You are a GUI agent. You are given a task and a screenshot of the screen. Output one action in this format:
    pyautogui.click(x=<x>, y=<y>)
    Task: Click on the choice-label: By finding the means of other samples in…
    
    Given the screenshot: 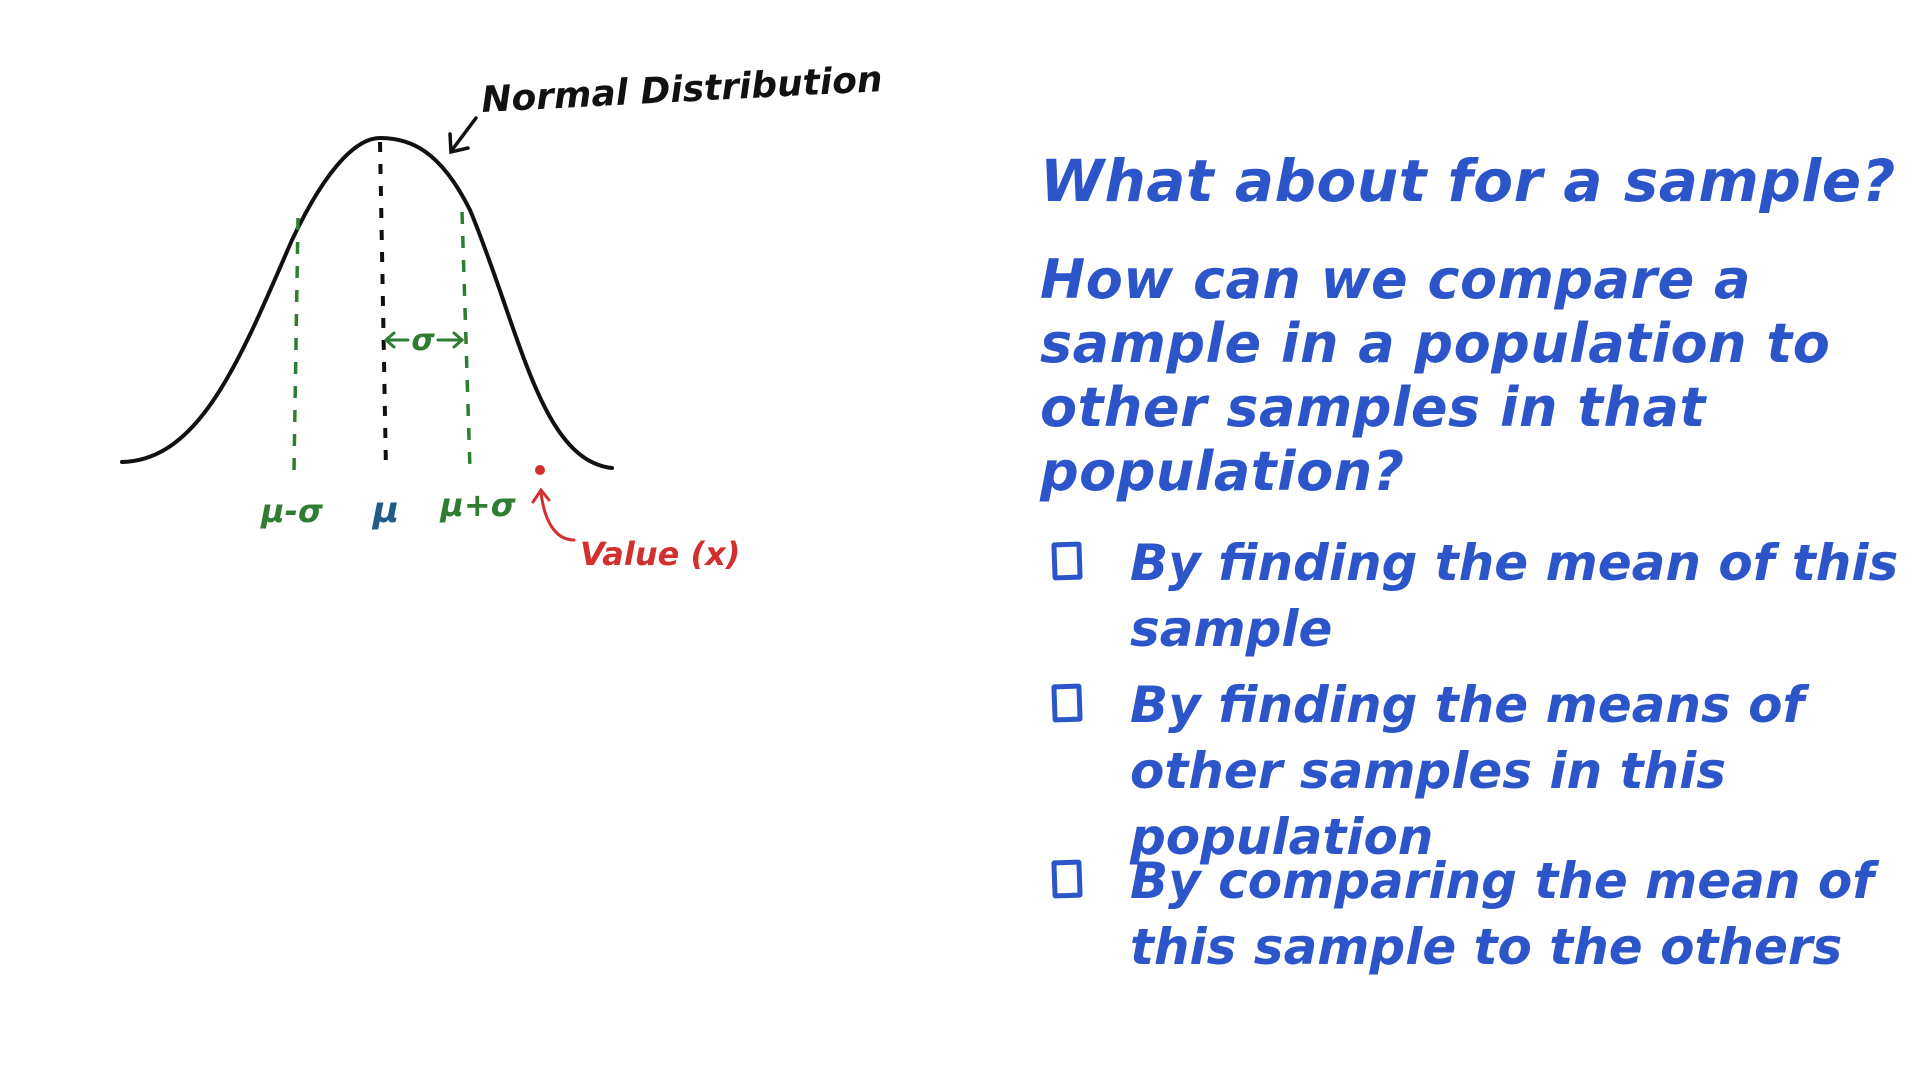 What is the action you would take?
    pyautogui.click(x=1467, y=771)
    